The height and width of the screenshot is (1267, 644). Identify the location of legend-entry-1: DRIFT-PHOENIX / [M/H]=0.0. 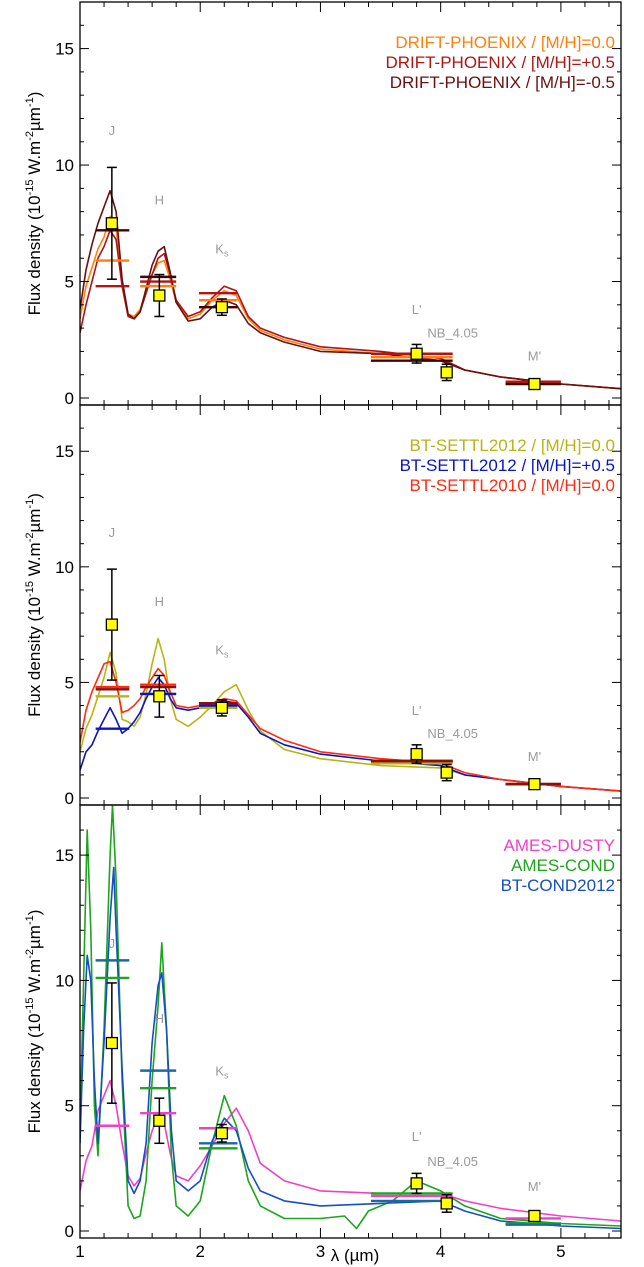
(505, 42).